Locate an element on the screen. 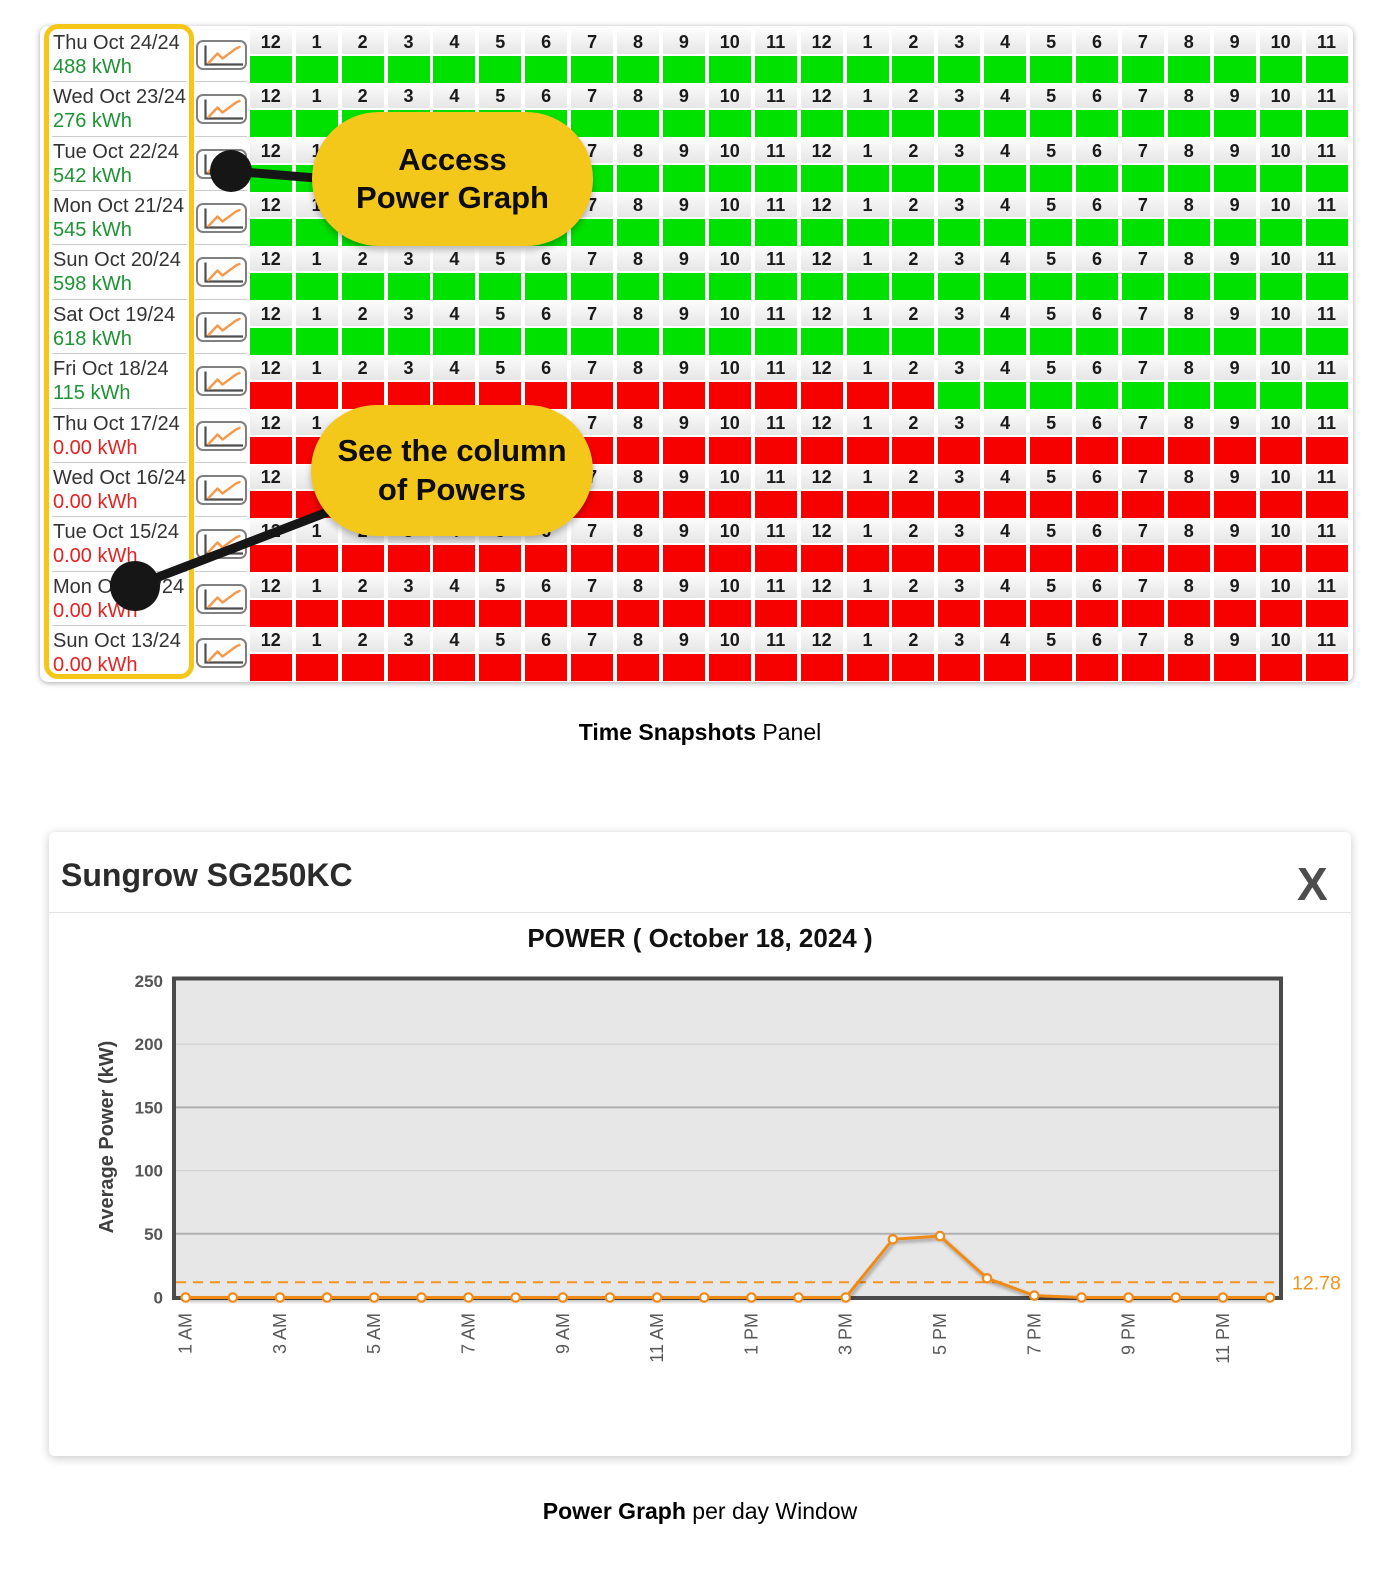 The image size is (1400, 1576). svg-text: 3 PM is located at coordinates (846, 1334).